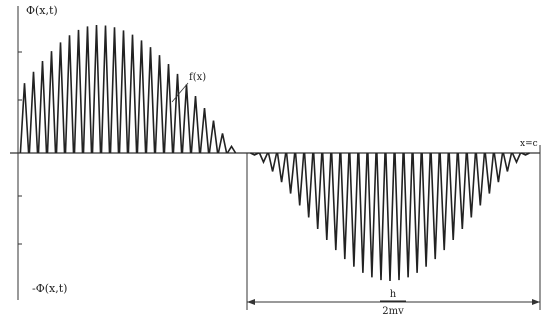 Image resolution: width=544 pixels, height=320 pixels. I want to click on envelope-pointer, so click(180, 92).